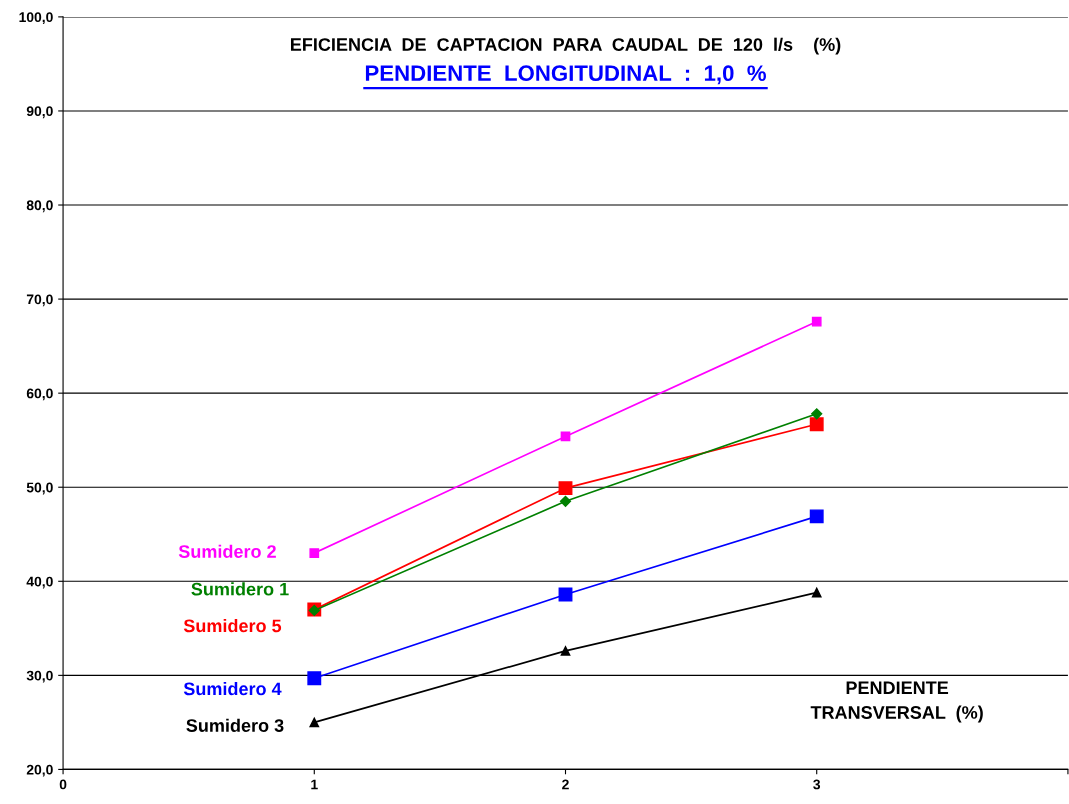 The image size is (1069, 804). What do you see at coordinates (39, 300) in the screenshot?
I see `y-tick-label: 70,0` at bounding box center [39, 300].